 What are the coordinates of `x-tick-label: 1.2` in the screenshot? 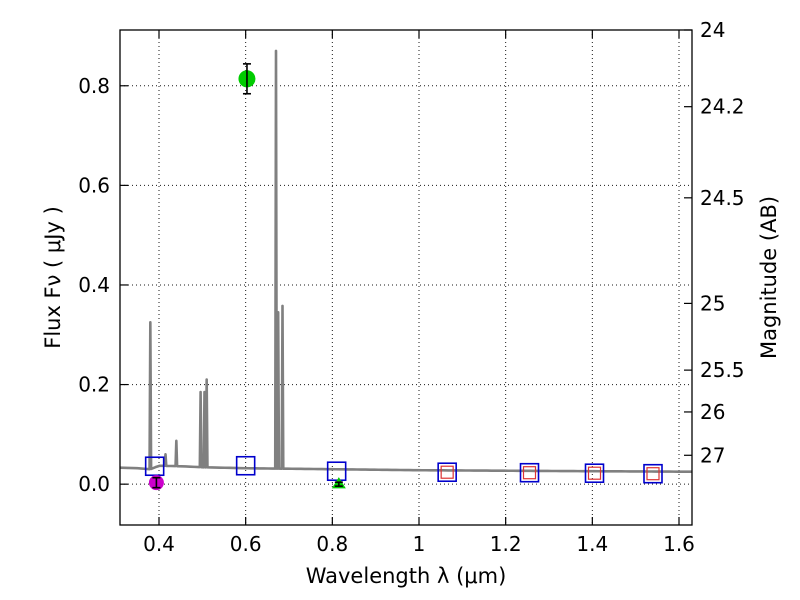 It's located at (506, 544).